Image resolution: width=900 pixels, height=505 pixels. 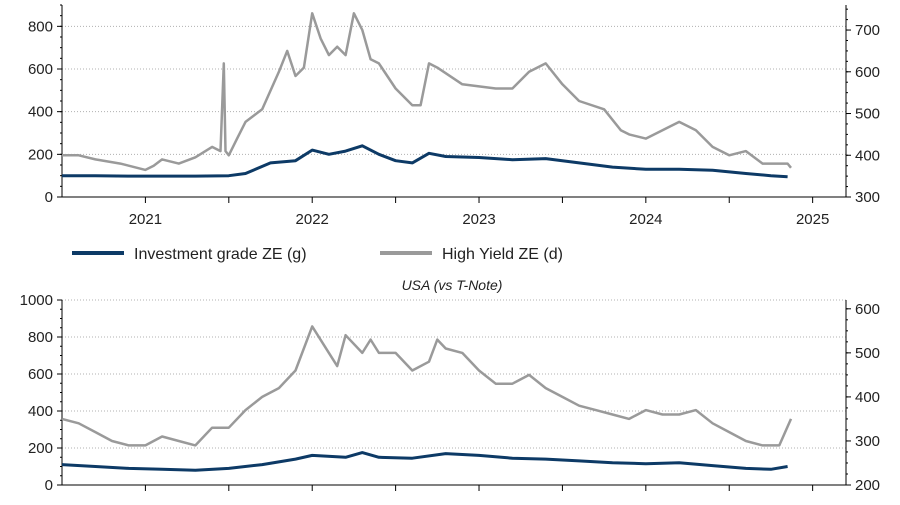 I want to click on right-tick-label: 200, so click(x=867, y=485).